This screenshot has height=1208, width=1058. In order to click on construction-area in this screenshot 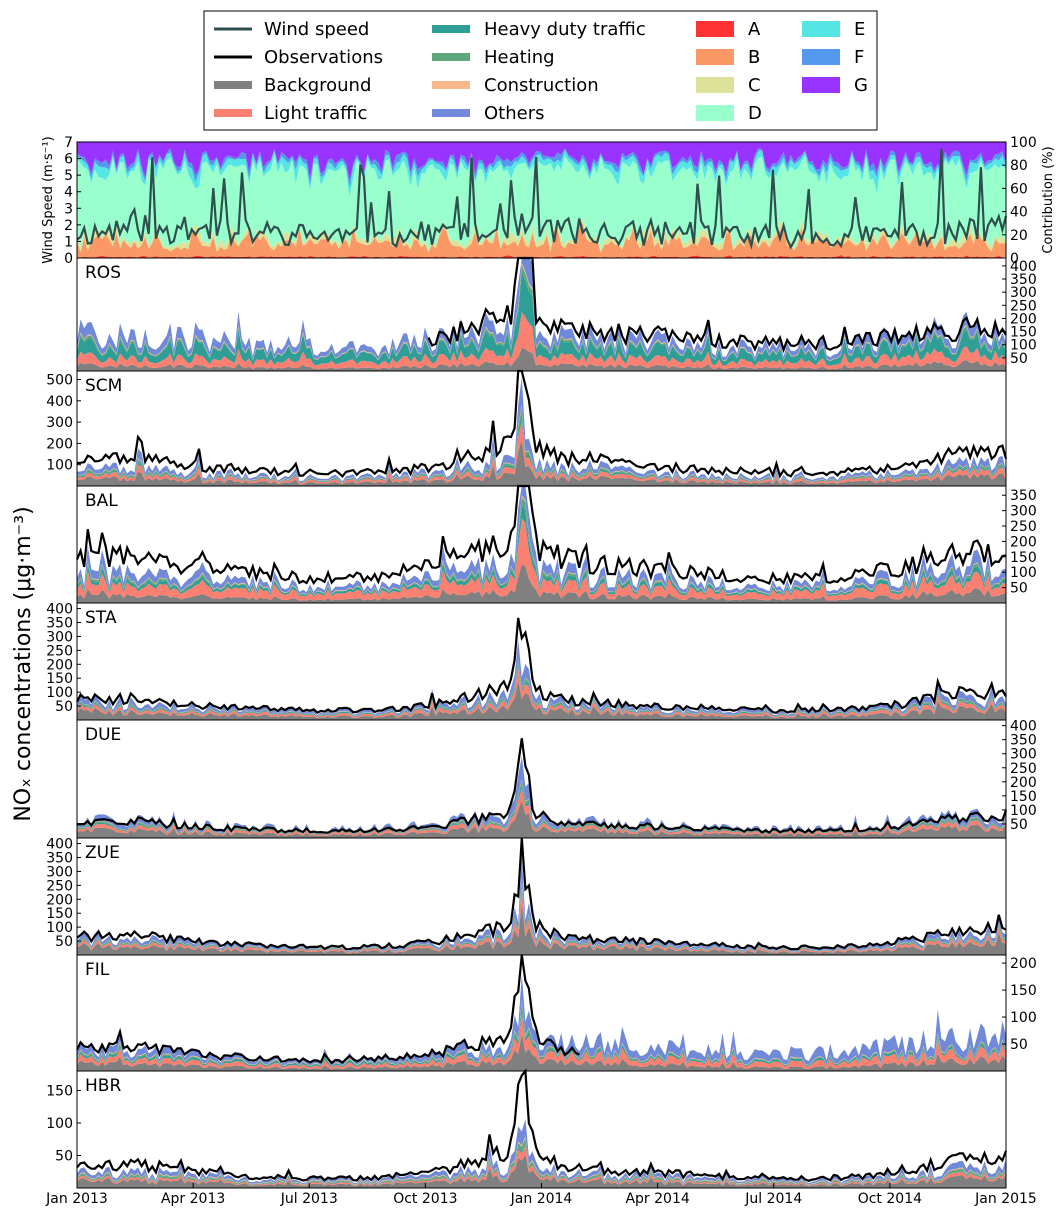, I will do `click(541, 443)`.